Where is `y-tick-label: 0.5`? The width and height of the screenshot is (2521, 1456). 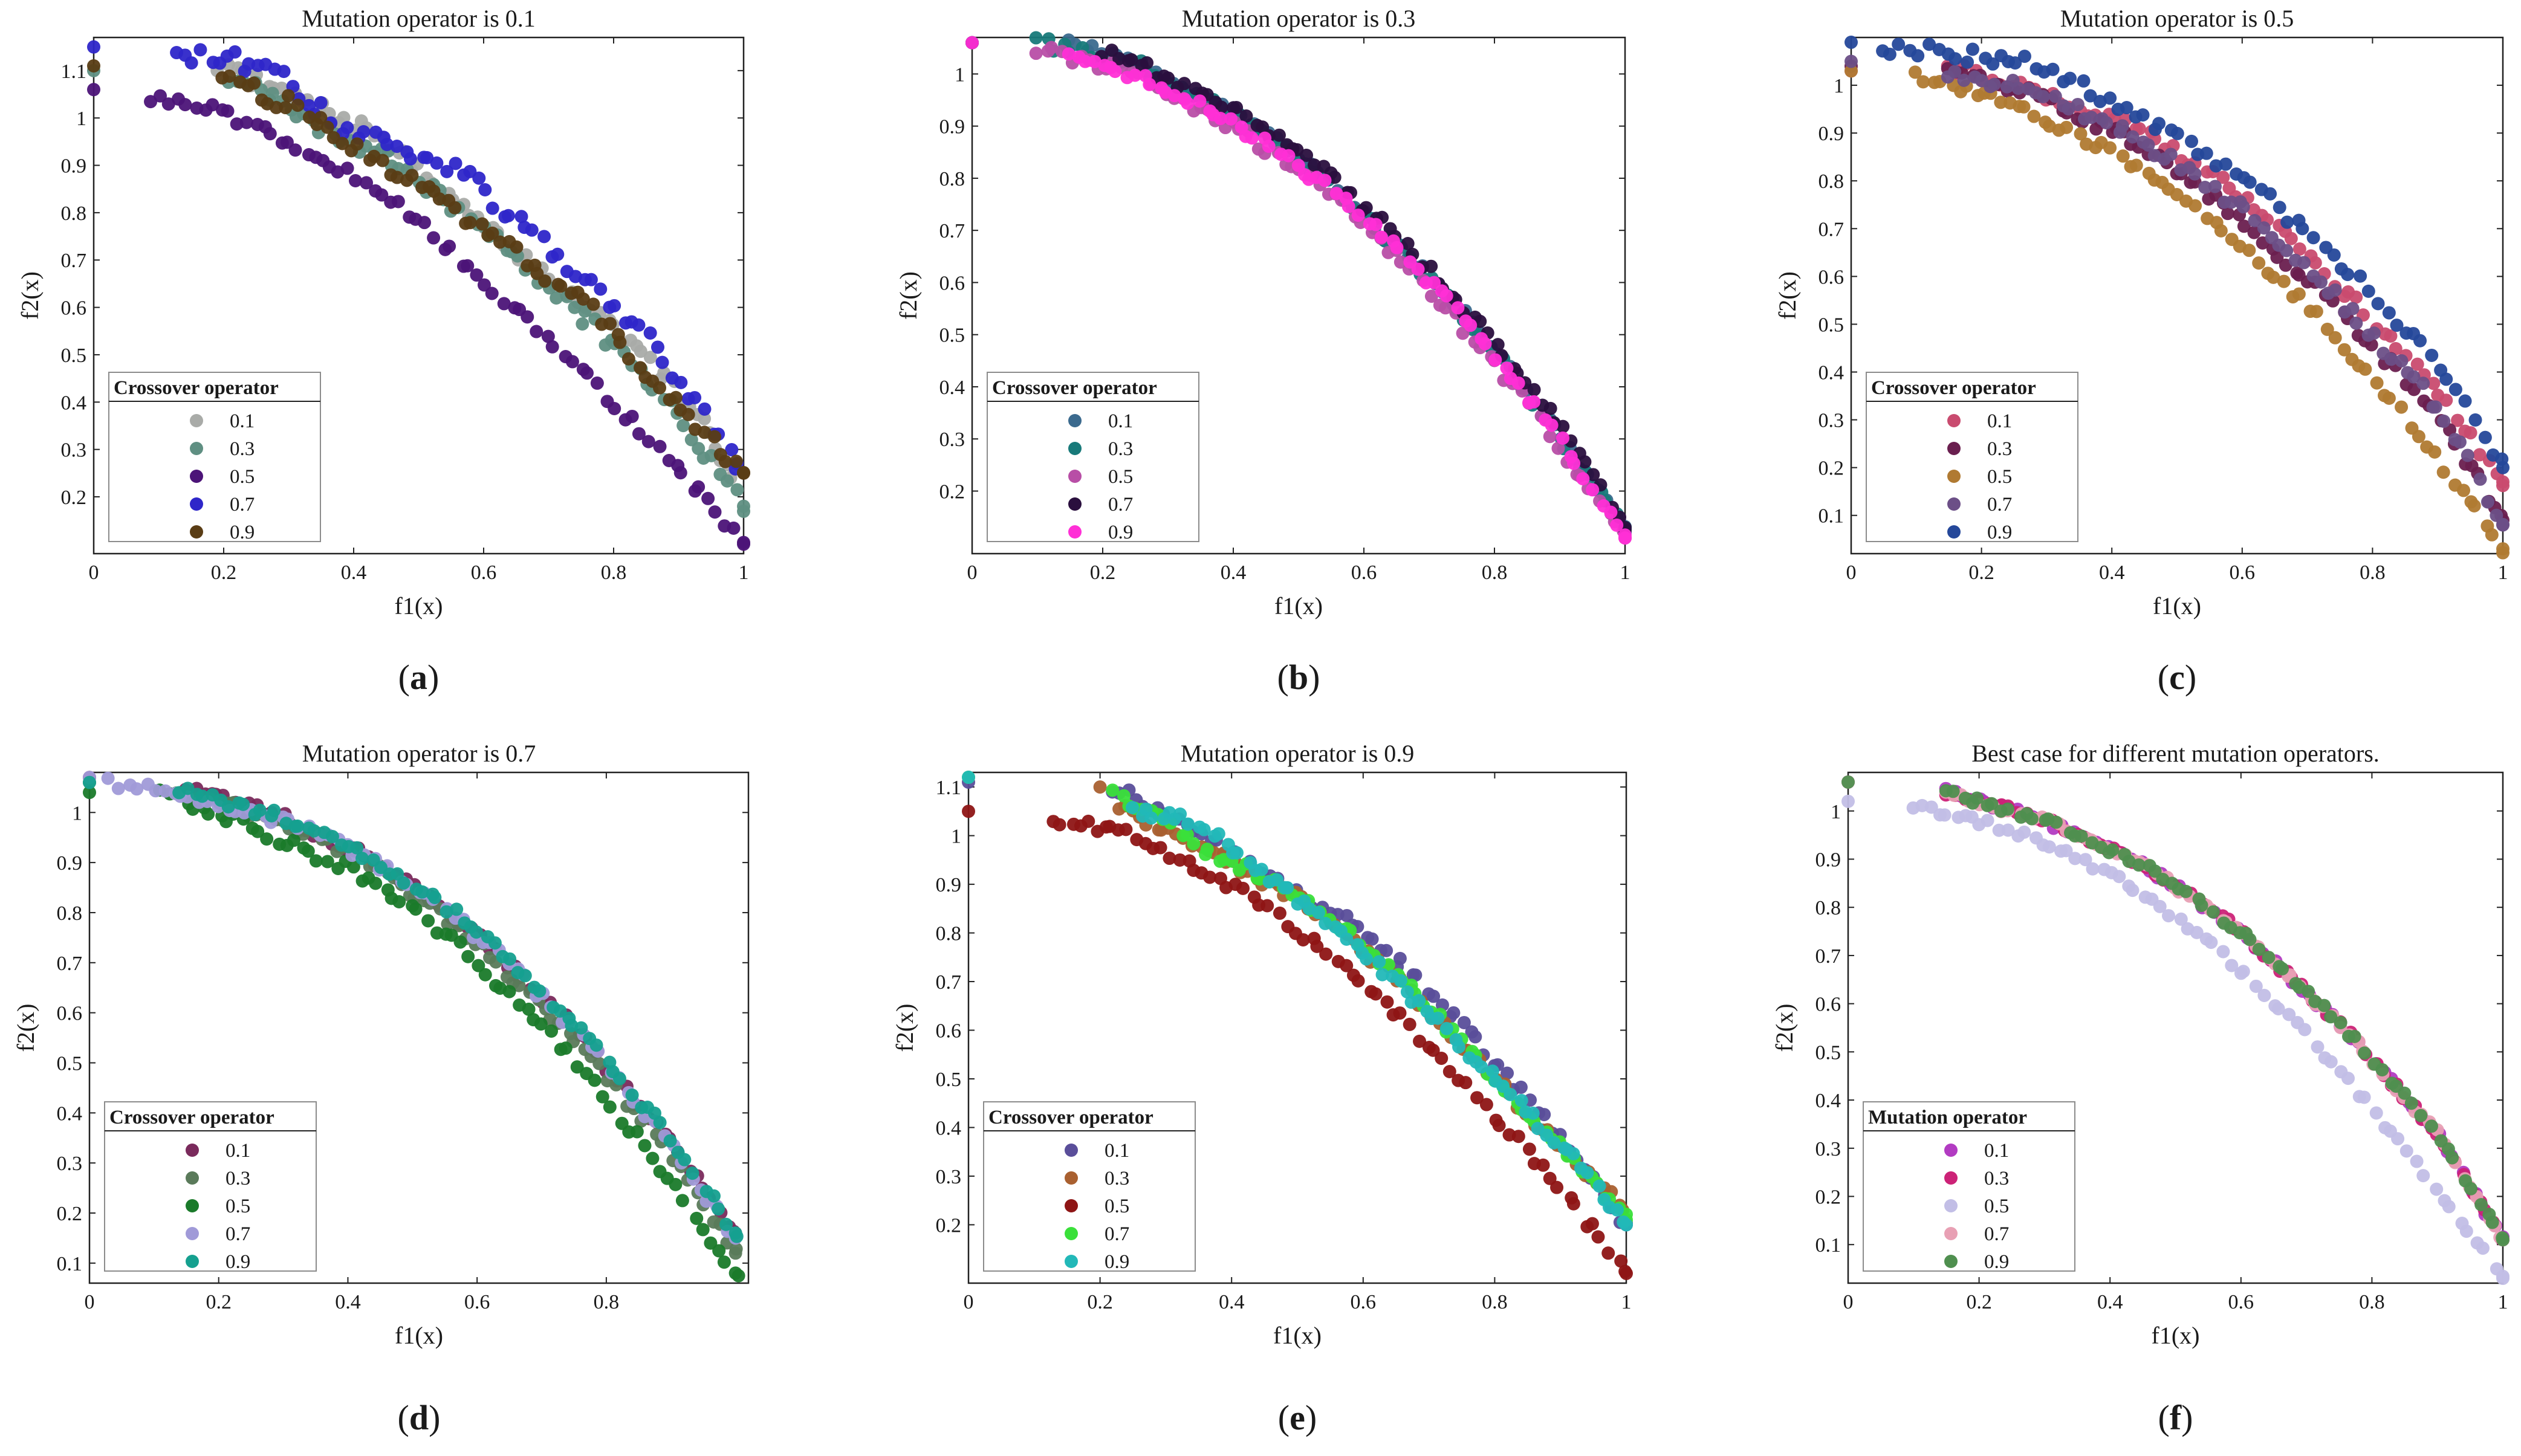 y-tick-label: 0.5 is located at coordinates (1832, 325).